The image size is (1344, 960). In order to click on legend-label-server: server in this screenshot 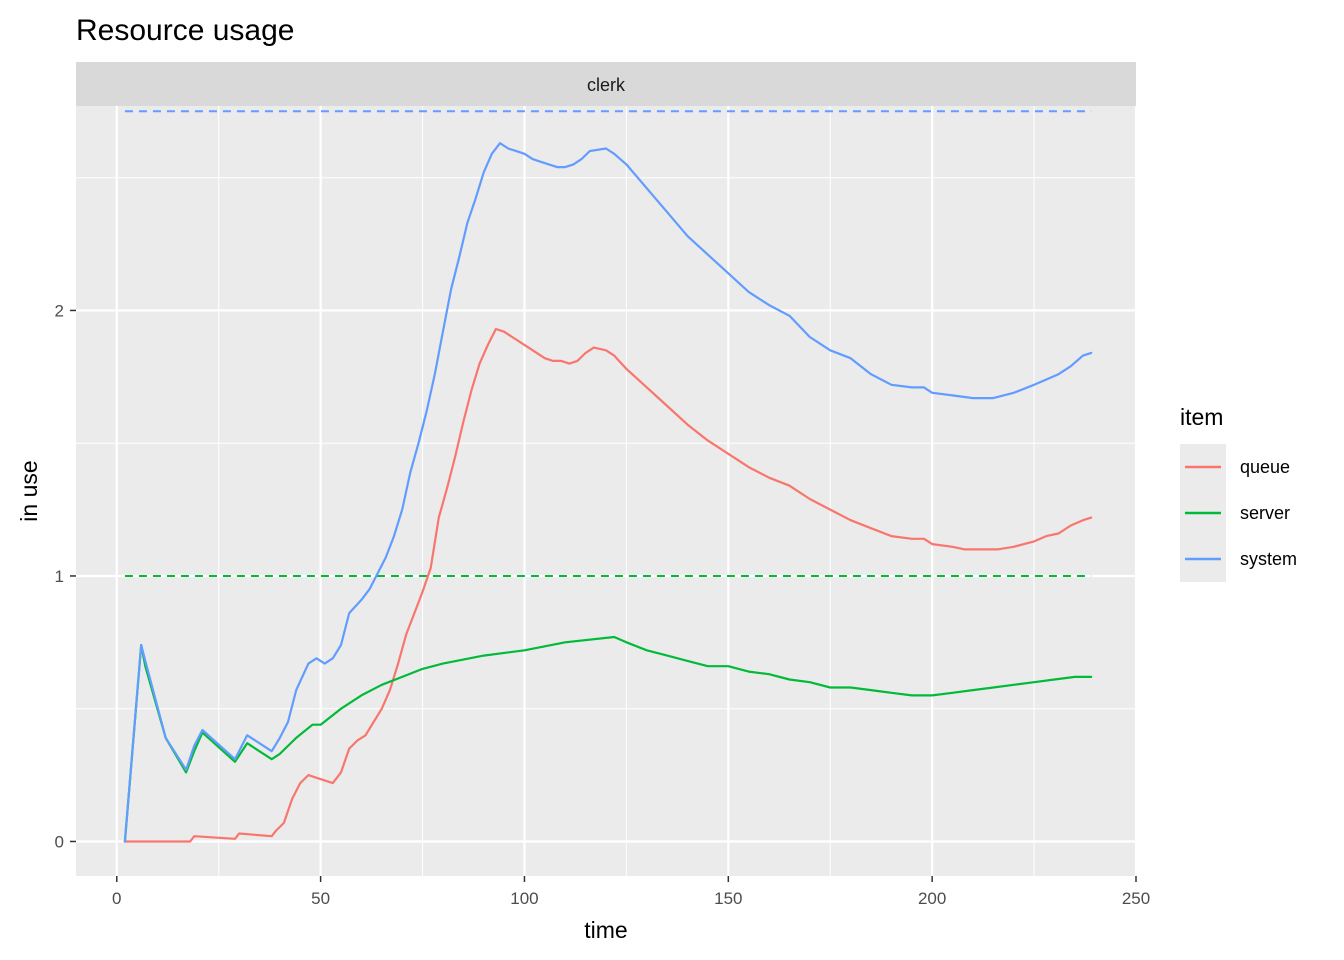, I will do `click(1265, 513)`.